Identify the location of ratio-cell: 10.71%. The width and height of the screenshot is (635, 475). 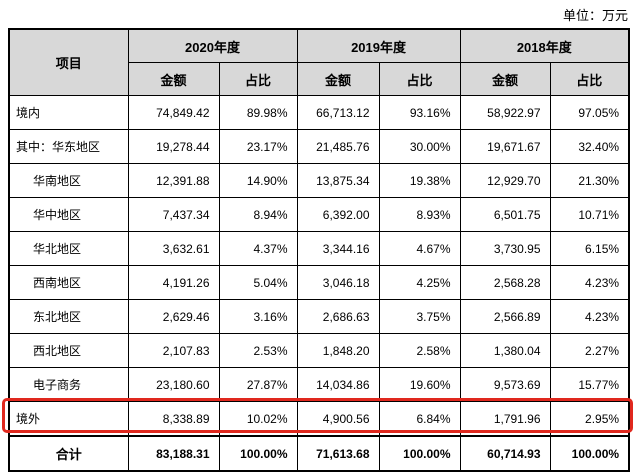
(589, 214).